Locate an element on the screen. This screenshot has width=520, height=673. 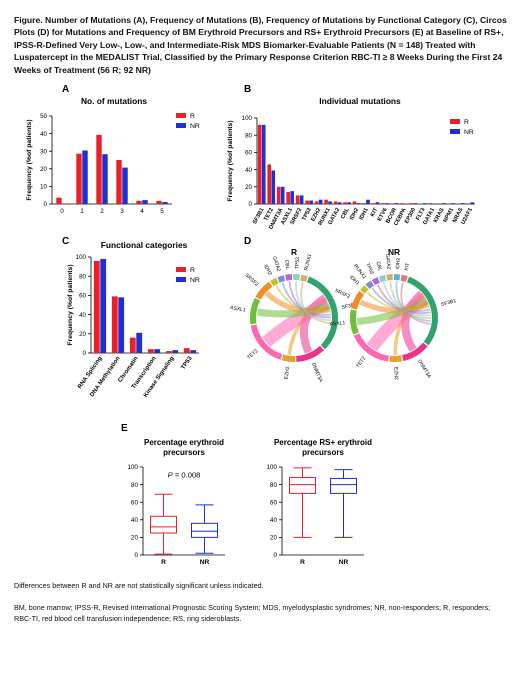
circos-nr-segment-sf3b1 is located at coordinates (422, 311).